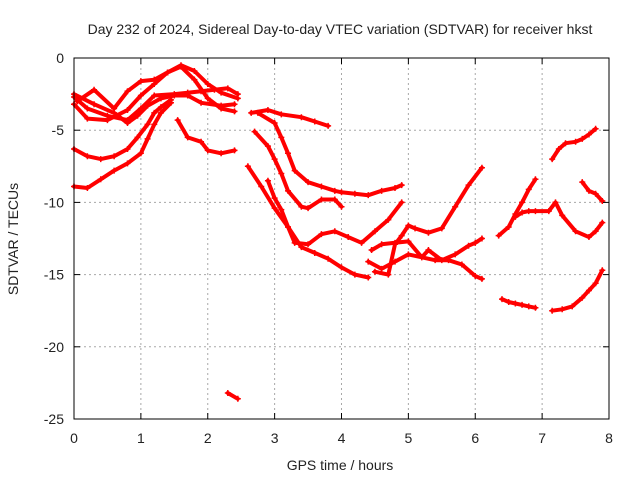 Image resolution: width=640 pixels, height=480 pixels. Describe the element at coordinates (58, 130) in the screenshot. I see `y-tick-label: -5` at that location.